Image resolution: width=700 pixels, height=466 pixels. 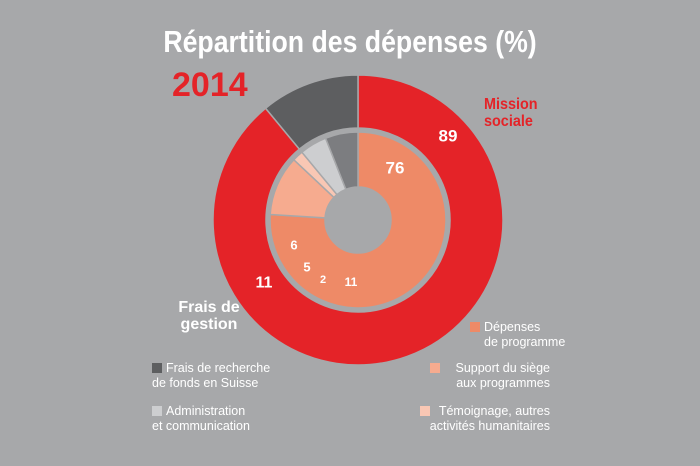 I want to click on frais-label-line-1: Frais de, so click(x=209, y=307).